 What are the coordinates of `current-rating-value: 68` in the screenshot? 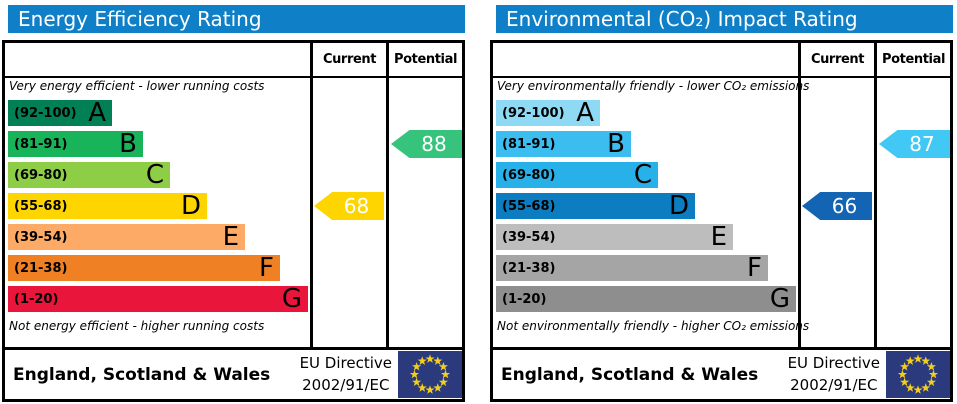 It's located at (356, 206).